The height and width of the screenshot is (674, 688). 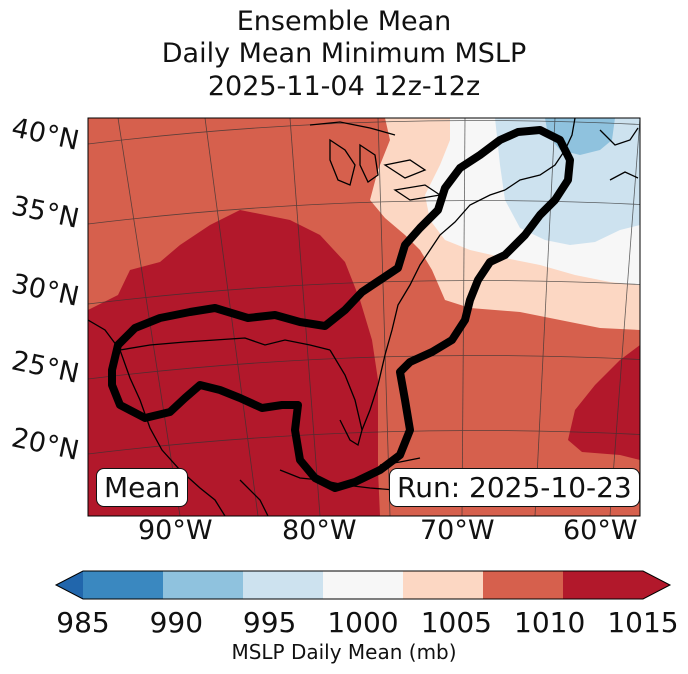 What do you see at coordinates (600, 530) in the screenshot?
I see `lon-label-60w: 60°W` at bounding box center [600, 530].